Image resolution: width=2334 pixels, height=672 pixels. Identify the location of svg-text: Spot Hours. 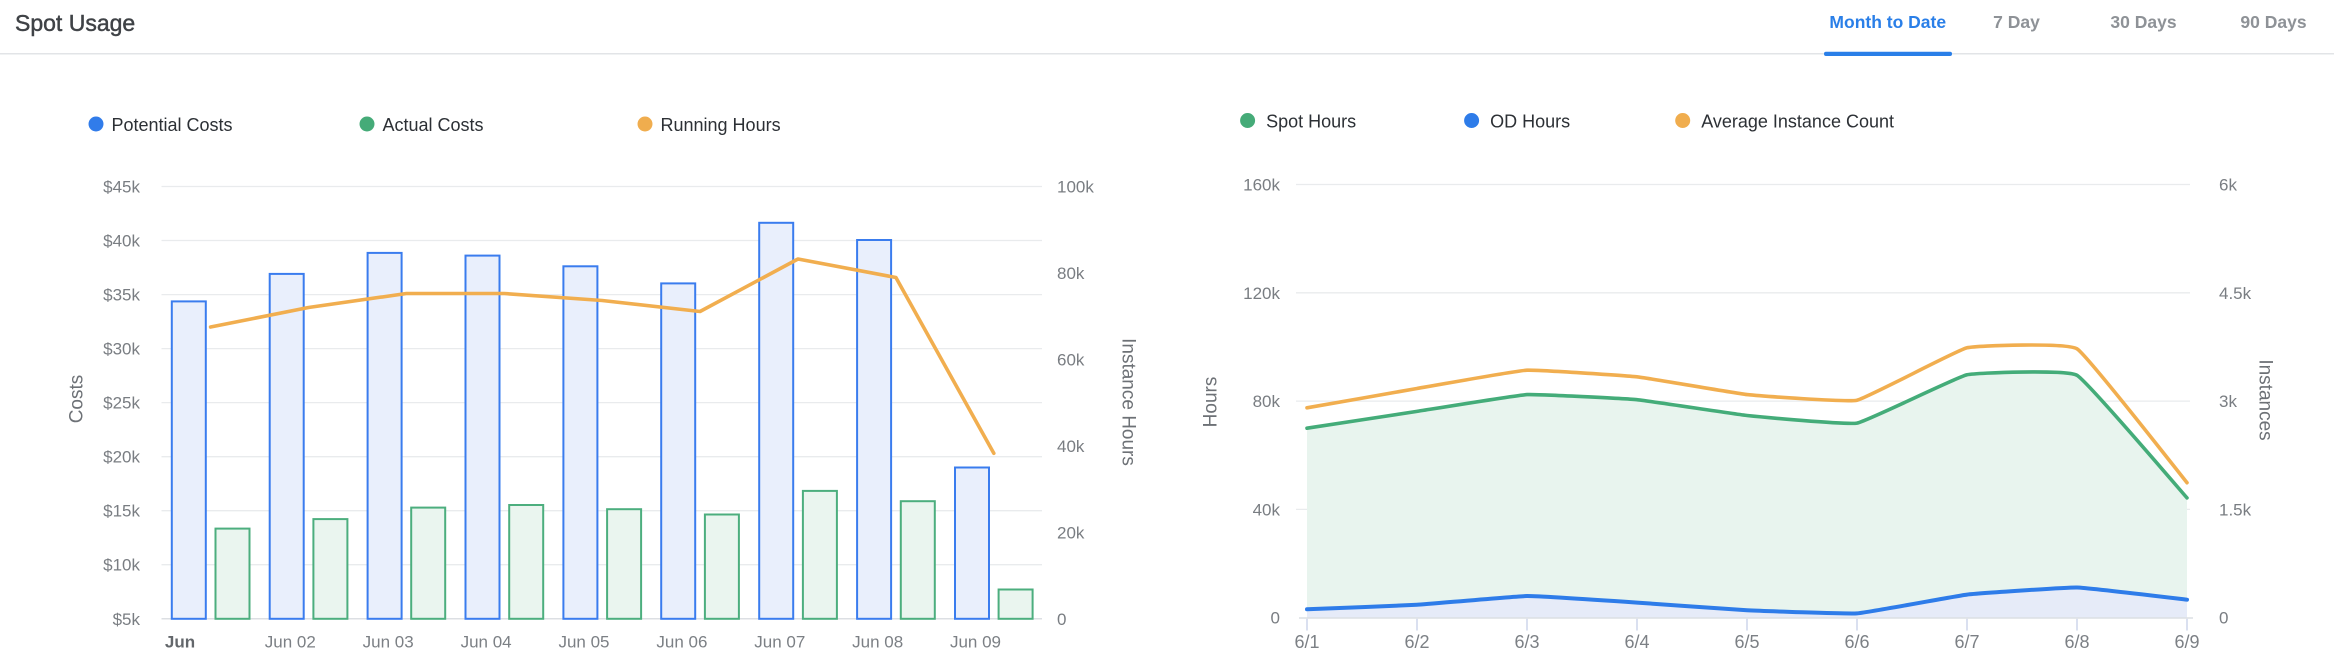
(1311, 122).